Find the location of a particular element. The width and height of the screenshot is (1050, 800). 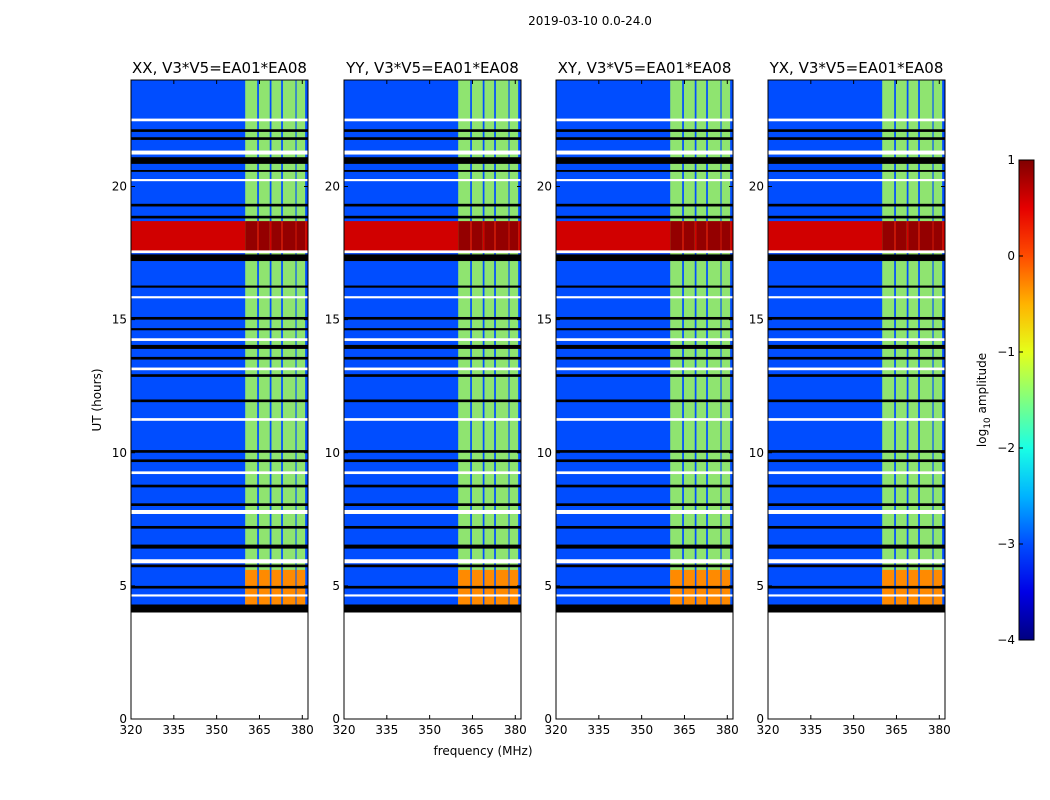

colorbar-tick-label: −4 is located at coordinates (1006, 640).